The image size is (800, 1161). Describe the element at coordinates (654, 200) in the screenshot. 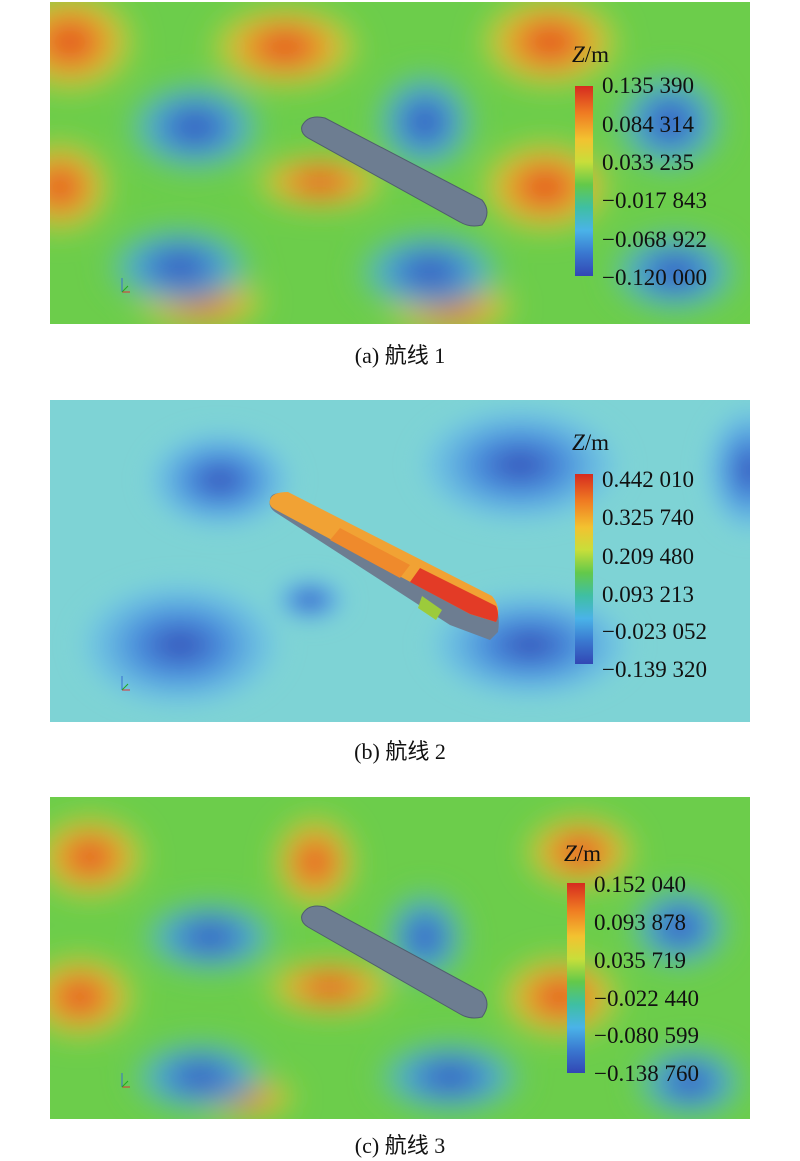

I see `legend-tick: −0.017 843` at that location.